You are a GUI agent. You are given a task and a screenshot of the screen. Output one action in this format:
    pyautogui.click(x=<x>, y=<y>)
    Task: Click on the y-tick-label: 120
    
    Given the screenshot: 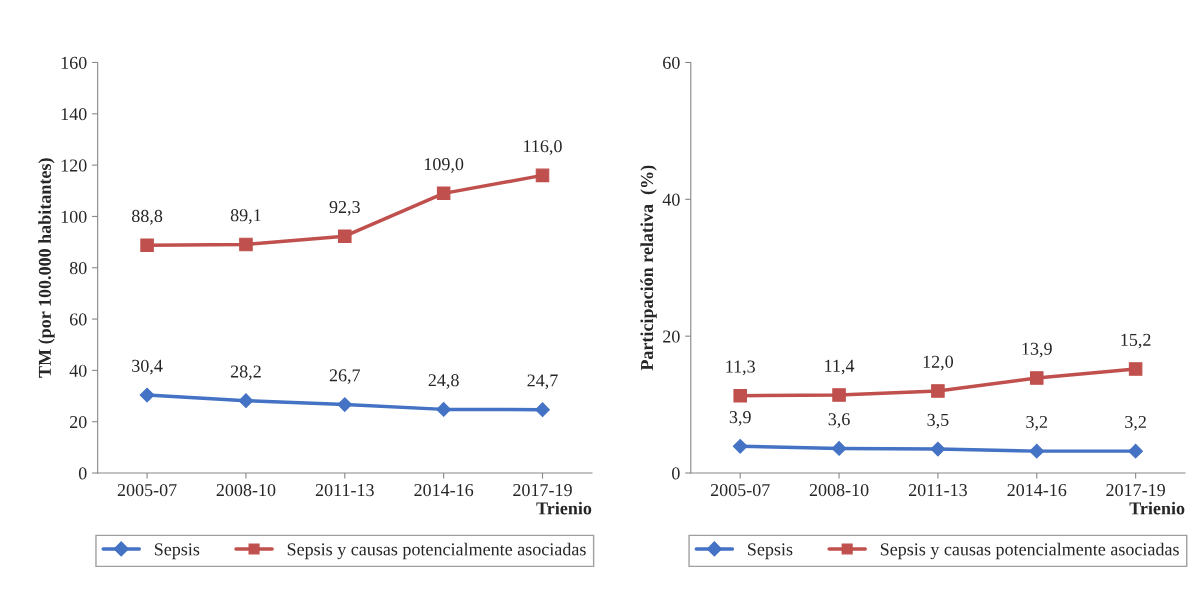 What is the action you would take?
    pyautogui.click(x=74, y=165)
    